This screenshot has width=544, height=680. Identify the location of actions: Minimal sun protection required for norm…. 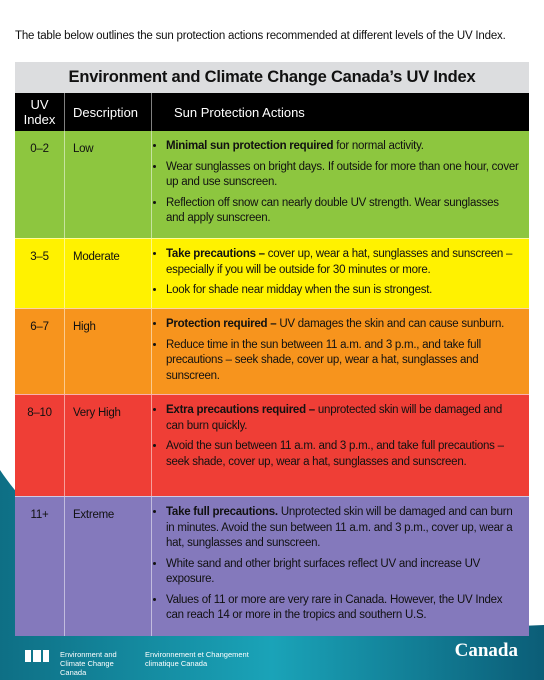
(340, 184).